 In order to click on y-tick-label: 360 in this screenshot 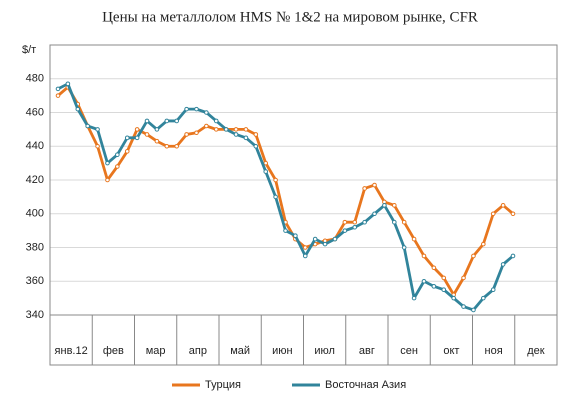, I will do `click(35, 281)`.